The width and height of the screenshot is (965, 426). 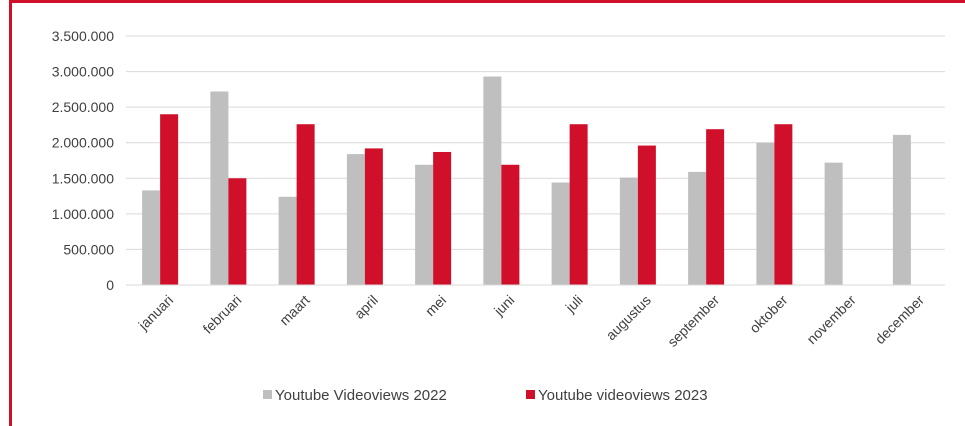 What do you see at coordinates (487, 1) in the screenshot?
I see `frame-top-border` at bounding box center [487, 1].